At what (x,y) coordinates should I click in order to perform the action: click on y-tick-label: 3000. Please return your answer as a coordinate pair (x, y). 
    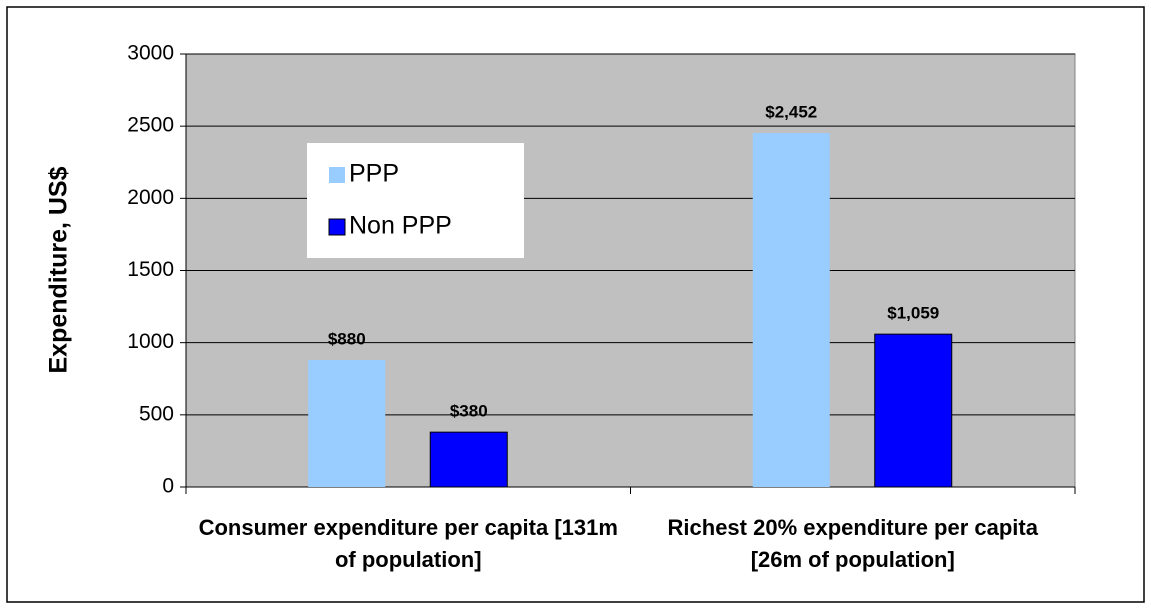
    Looking at the image, I should click on (150, 53).